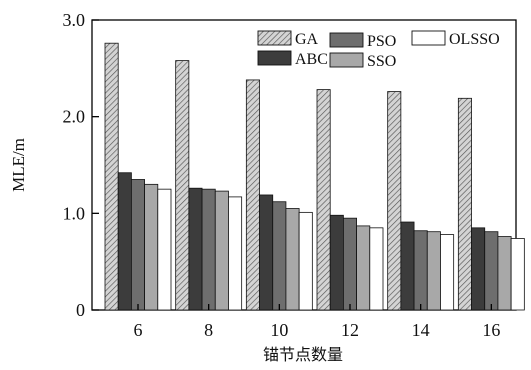  What do you see at coordinates (279, 330) in the screenshot?
I see `x-tick-label: 10` at bounding box center [279, 330].